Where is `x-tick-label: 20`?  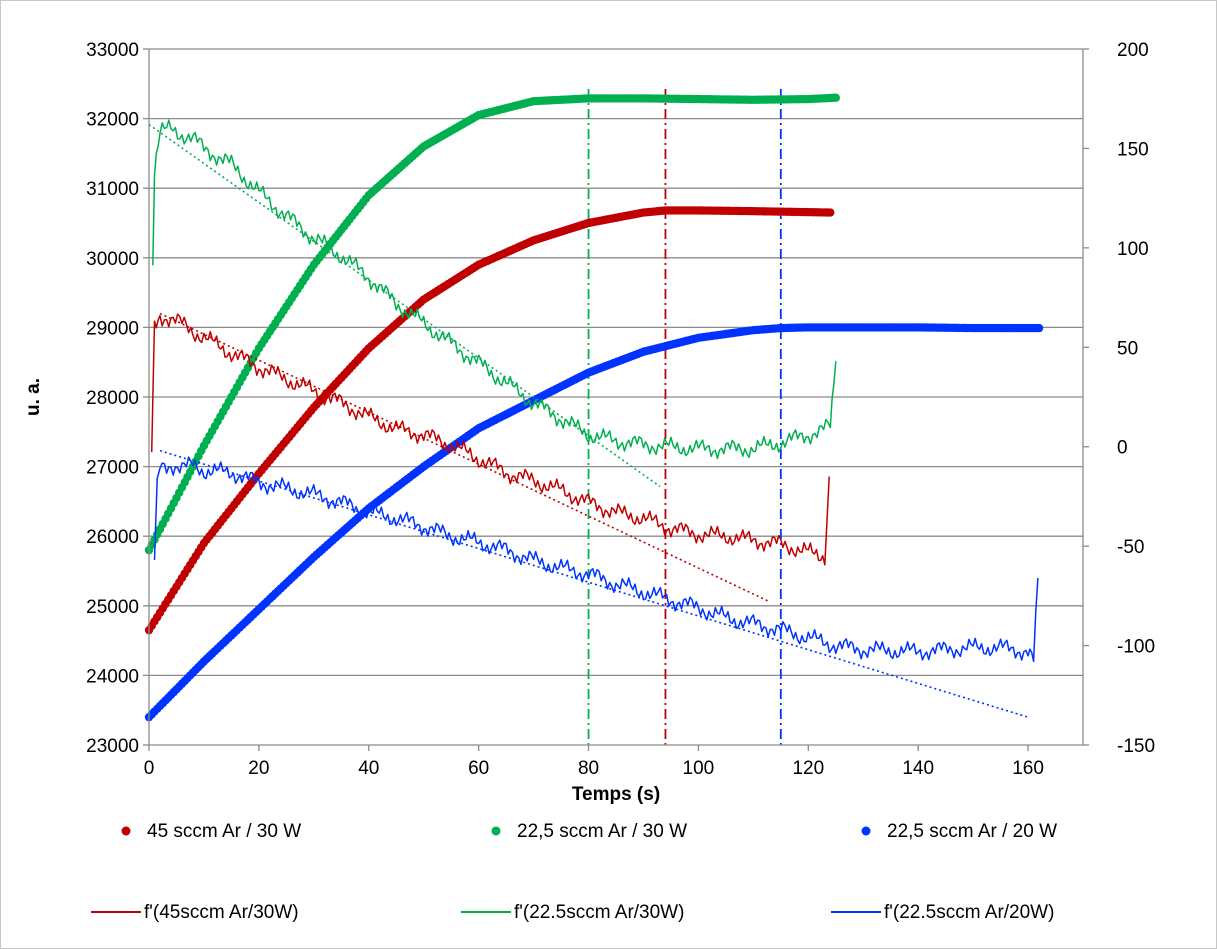 x-tick-label: 20 is located at coordinates (258, 768).